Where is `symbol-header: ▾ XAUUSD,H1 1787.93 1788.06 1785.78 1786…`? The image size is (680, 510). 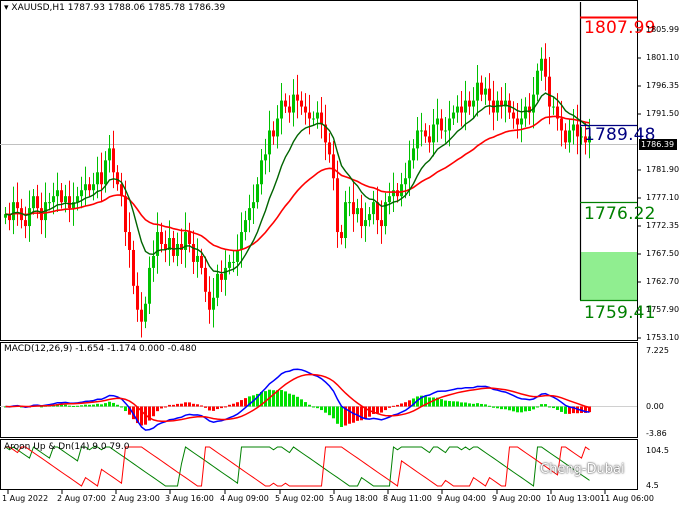
symbol-header: ▾ XAUUSD,H1 1787.93 1788.06 1785.78 1786… is located at coordinates (114, 8).